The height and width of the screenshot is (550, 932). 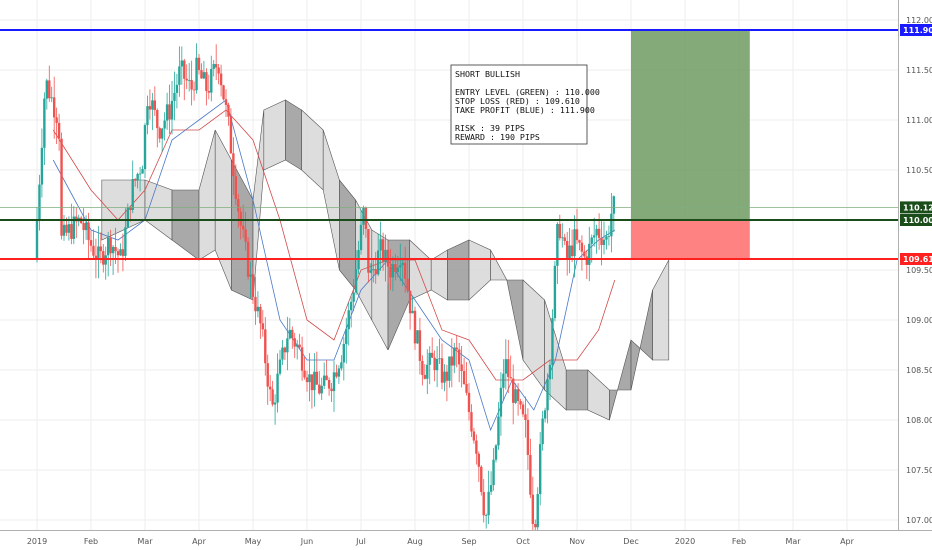 I want to click on annotation-line: SHORT BULLISH, so click(x=487, y=74).